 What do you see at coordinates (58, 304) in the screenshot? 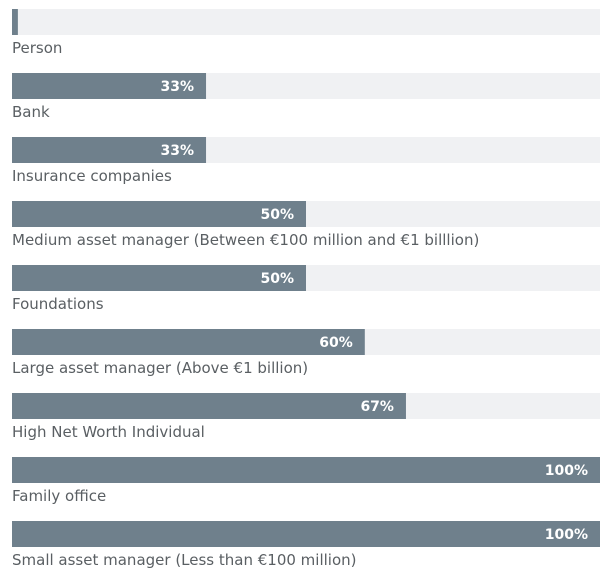
I see `category-label: Foundations` at bounding box center [58, 304].